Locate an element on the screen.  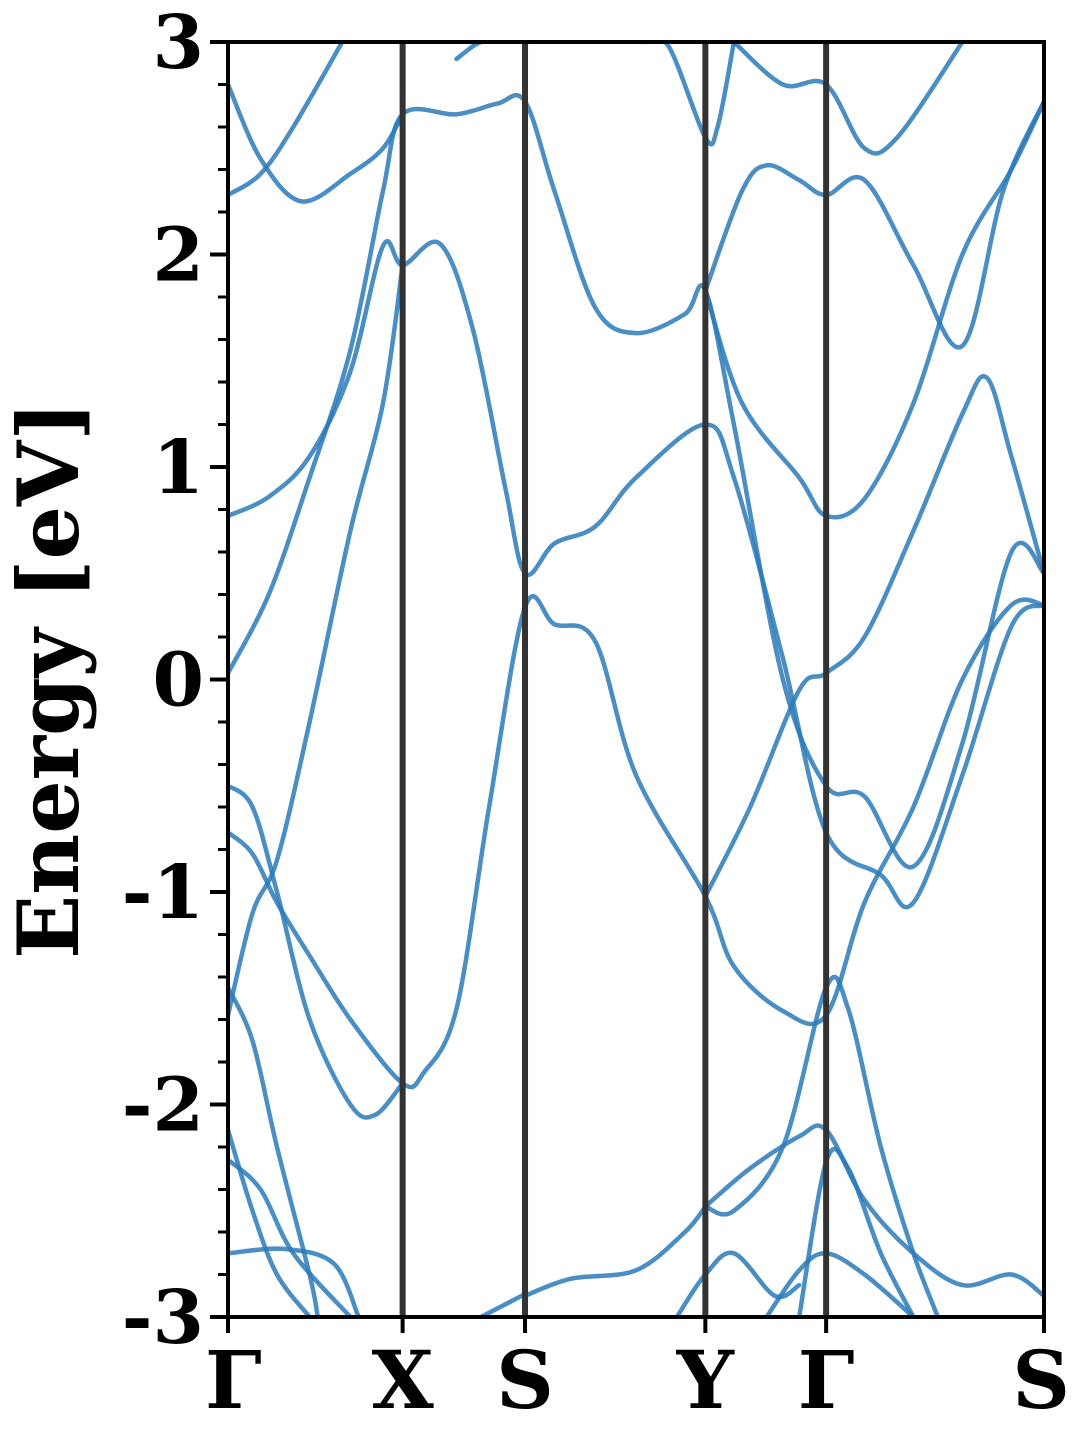
y-axis-title: Energy [eV] is located at coordinates (49, 680).